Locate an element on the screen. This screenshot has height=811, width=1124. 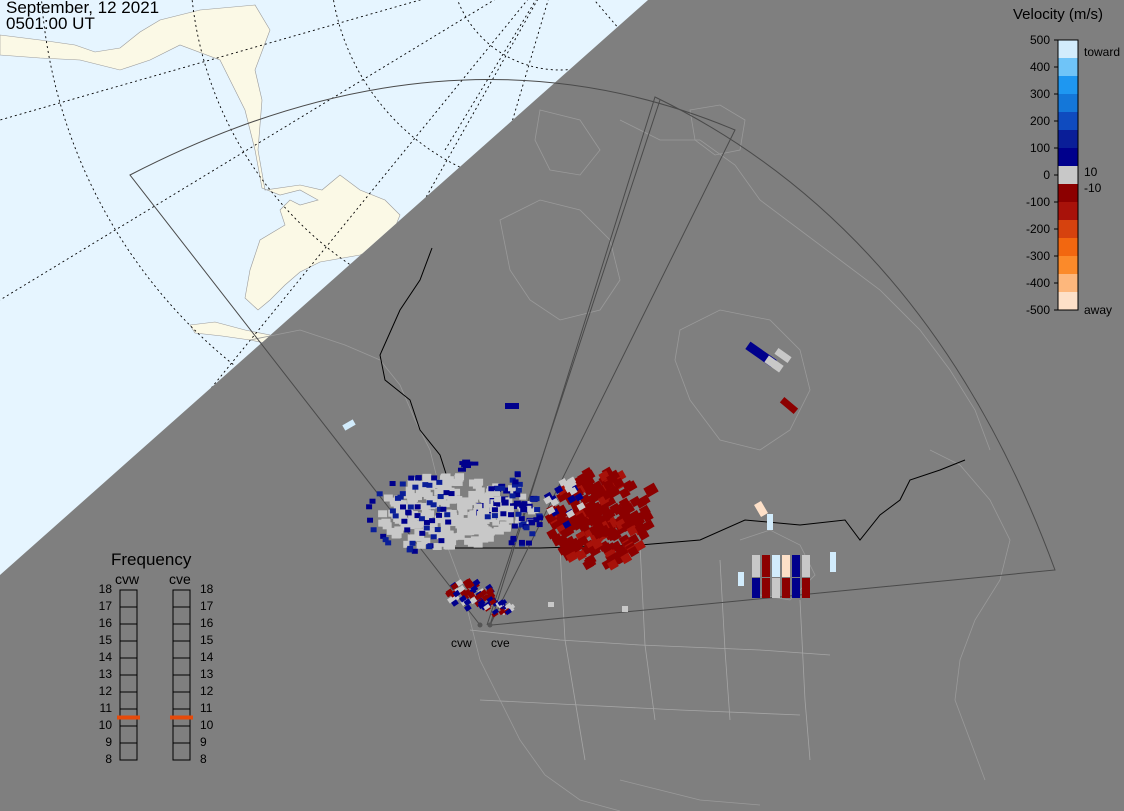
frequency-title: Frequency is located at coordinates (151, 559).